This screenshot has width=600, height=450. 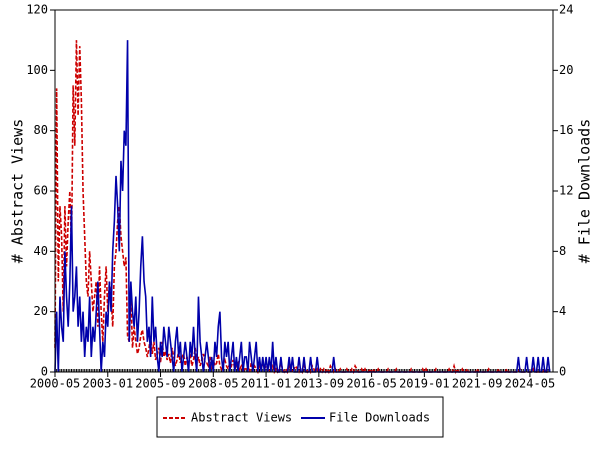 What do you see at coordinates (41, 251) in the screenshot?
I see `y-tick-label: 40` at bounding box center [41, 251].